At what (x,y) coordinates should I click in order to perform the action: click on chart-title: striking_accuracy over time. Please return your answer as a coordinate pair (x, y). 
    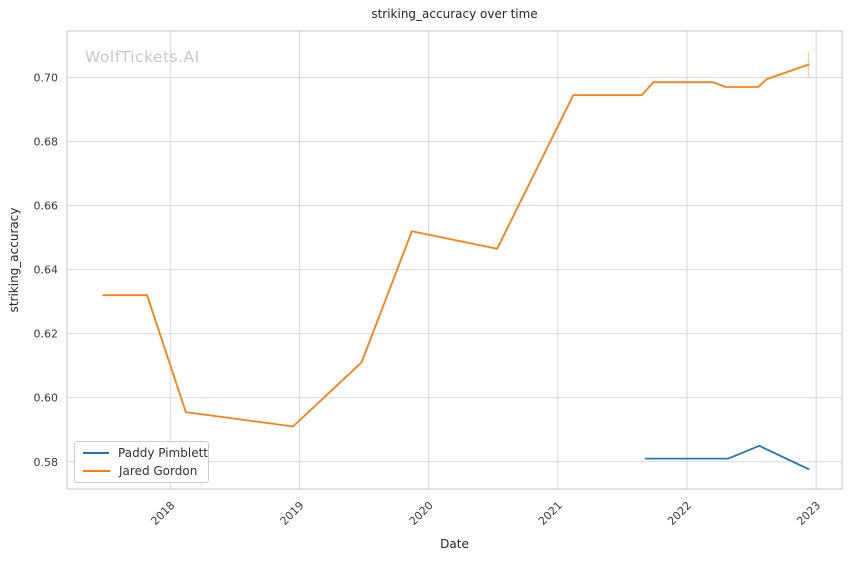
    Looking at the image, I should click on (454, 14).